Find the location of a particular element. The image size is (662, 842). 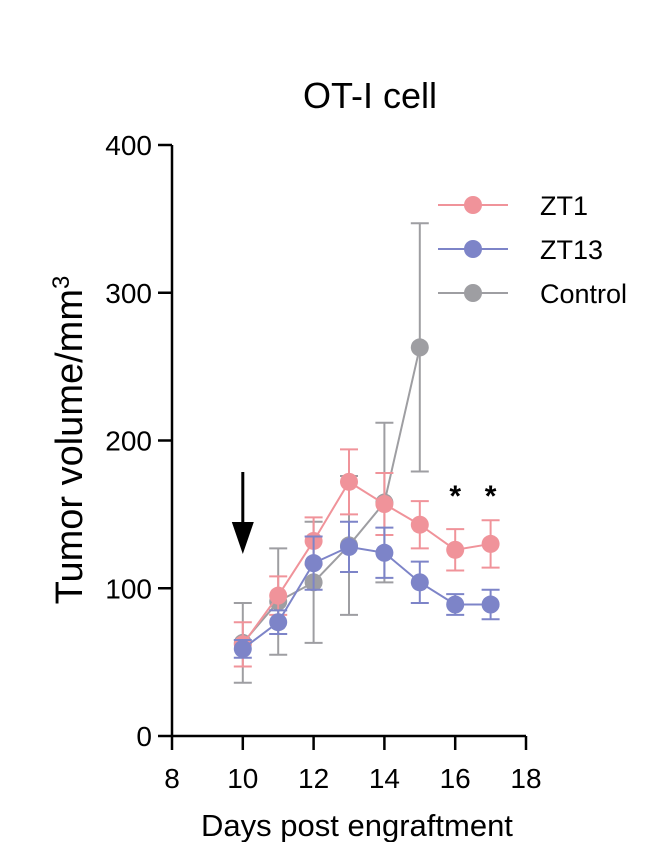

y-tick-label: 300 is located at coordinates (128, 293).